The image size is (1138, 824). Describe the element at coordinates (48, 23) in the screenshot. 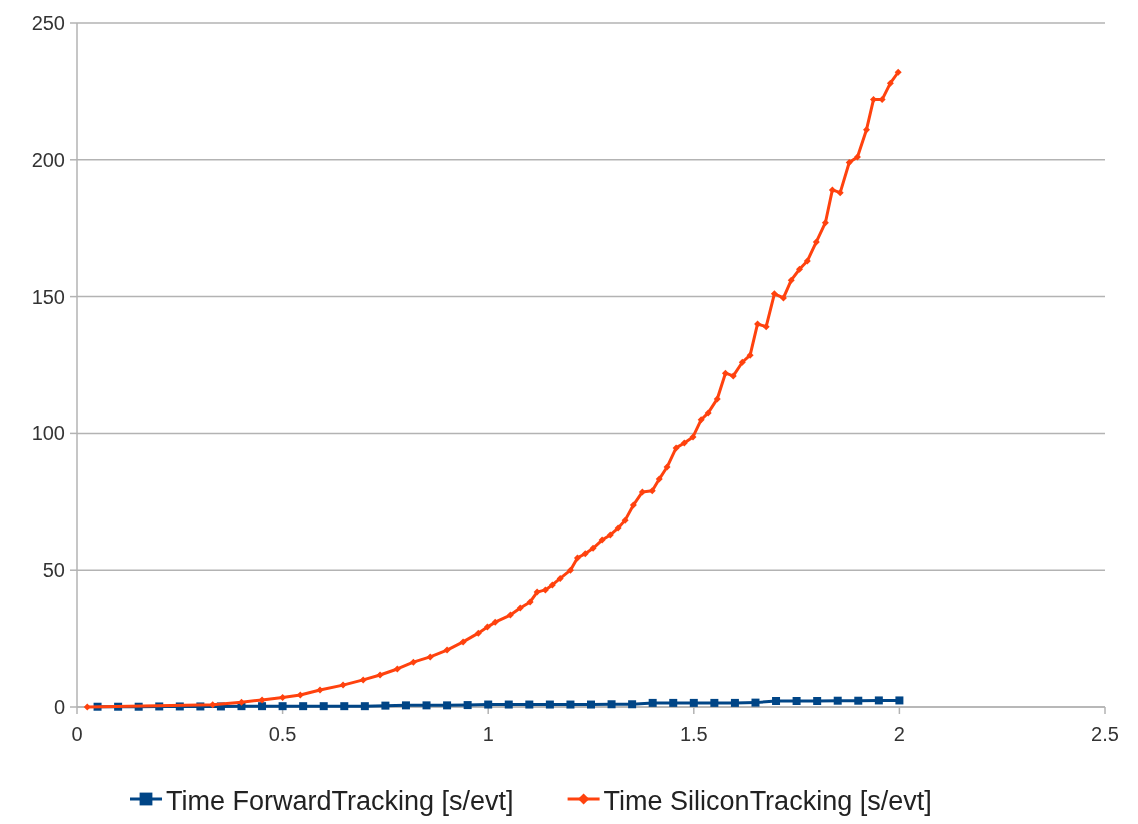

I see `y-tick-label: 250` at that location.